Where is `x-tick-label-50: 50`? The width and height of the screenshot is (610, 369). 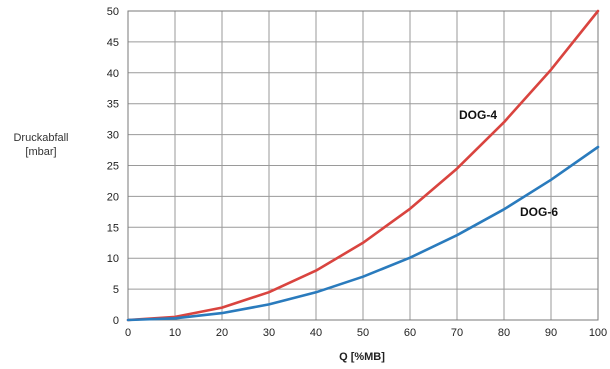
x-tick-label-50: 50 is located at coordinates (363, 333).